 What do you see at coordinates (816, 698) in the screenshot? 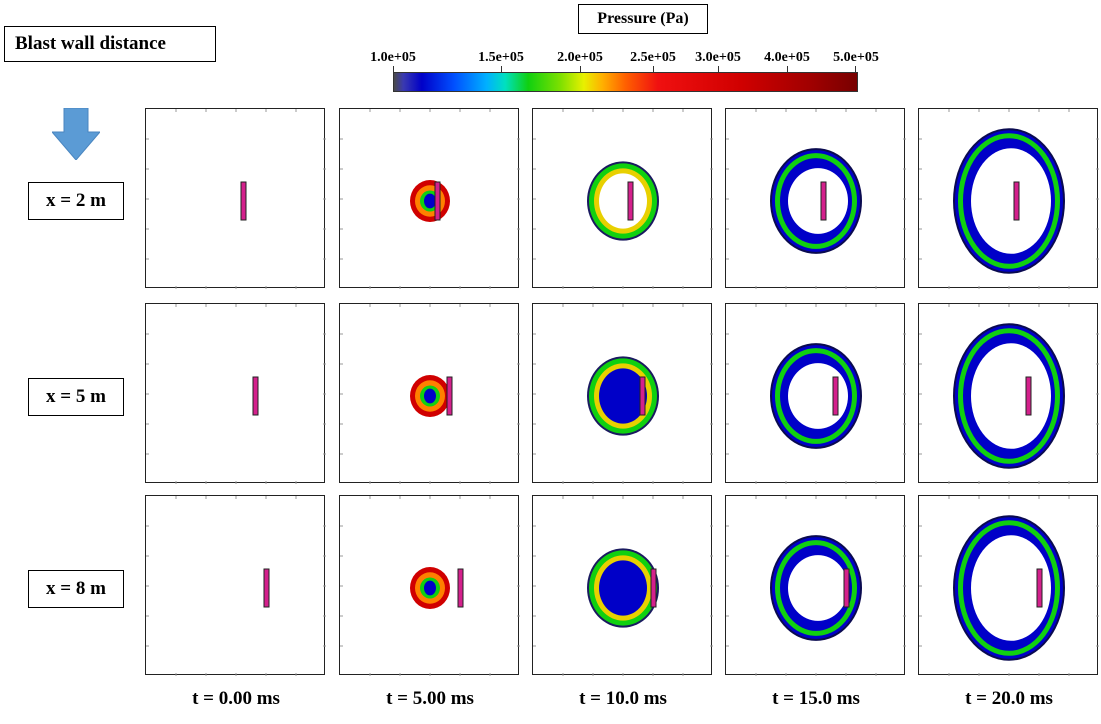
I see `time-label: t = 15.0 ms` at bounding box center [816, 698].